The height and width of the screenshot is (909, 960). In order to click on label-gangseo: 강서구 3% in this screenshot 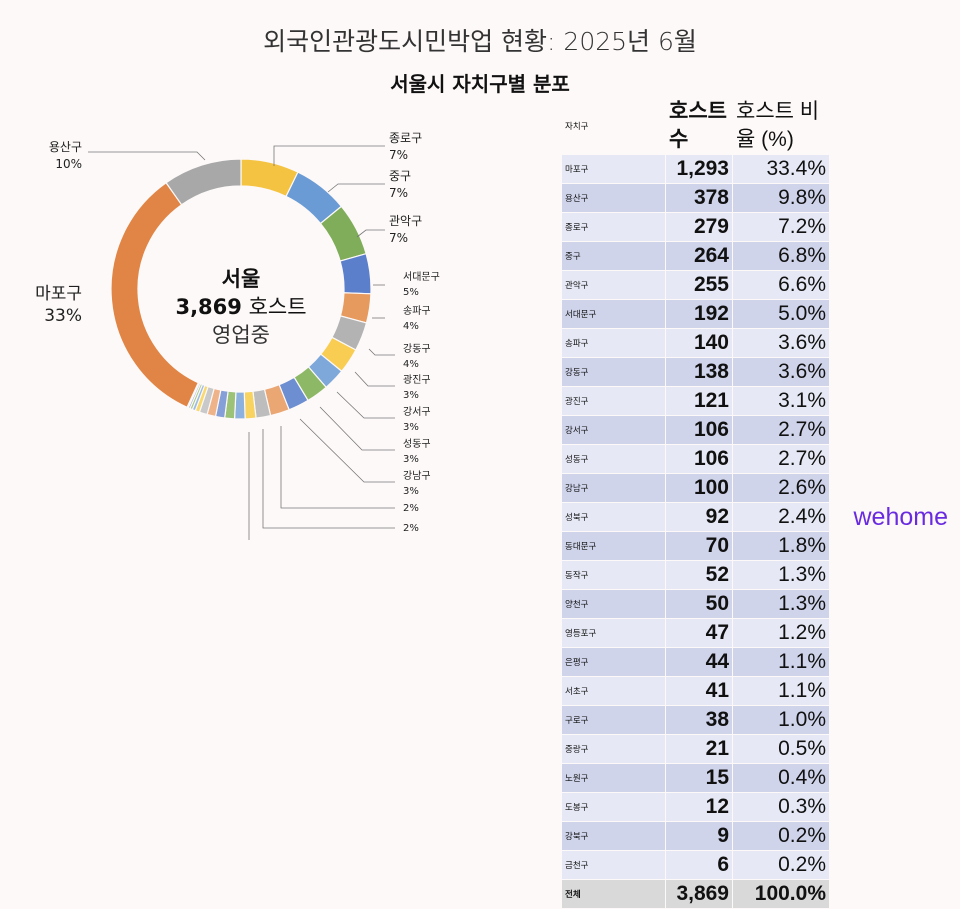, I will do `click(417, 420)`.